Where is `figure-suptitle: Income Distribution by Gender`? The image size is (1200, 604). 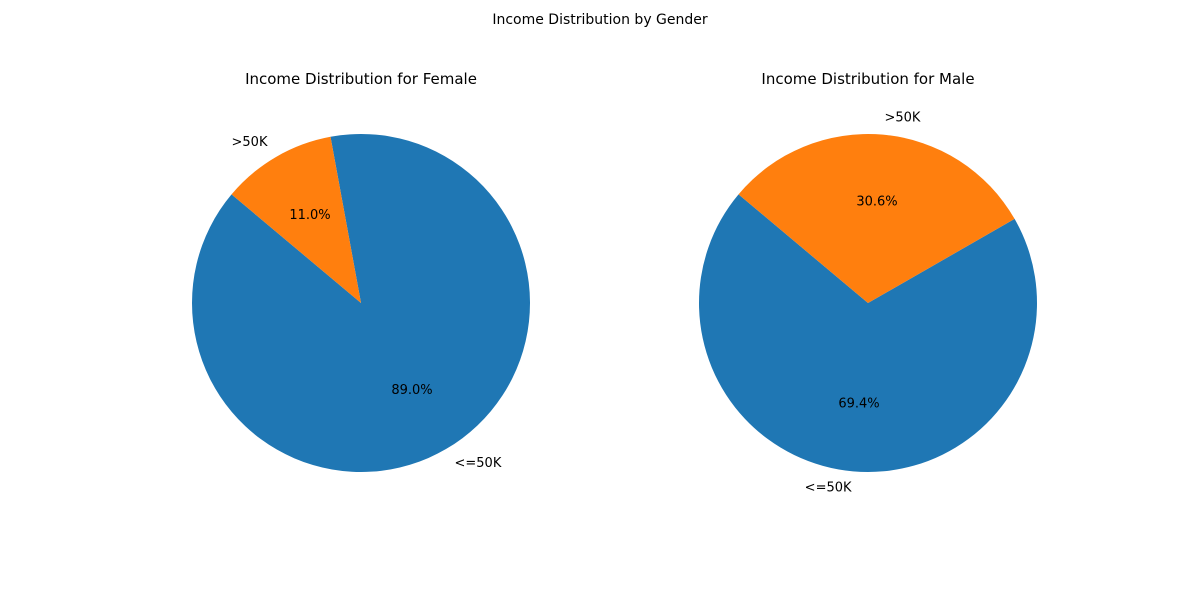
figure-suptitle: Income Distribution by Gender is located at coordinates (600, 20).